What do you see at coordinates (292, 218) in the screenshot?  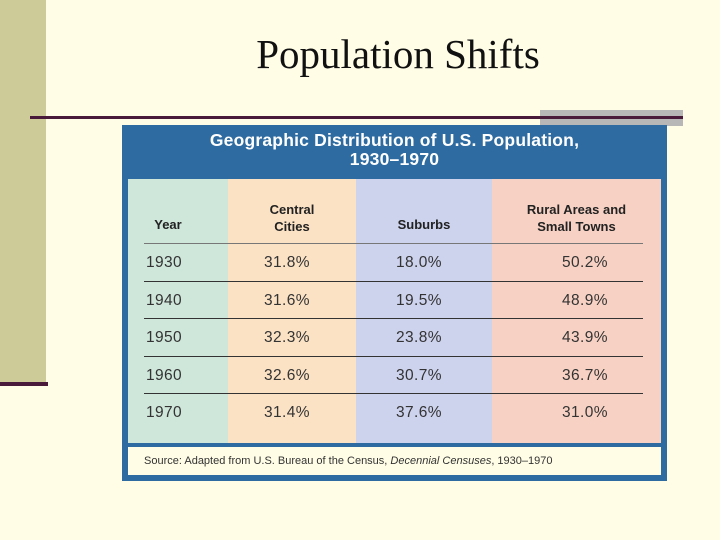 I see `header-central-cities: Central Cities` at bounding box center [292, 218].